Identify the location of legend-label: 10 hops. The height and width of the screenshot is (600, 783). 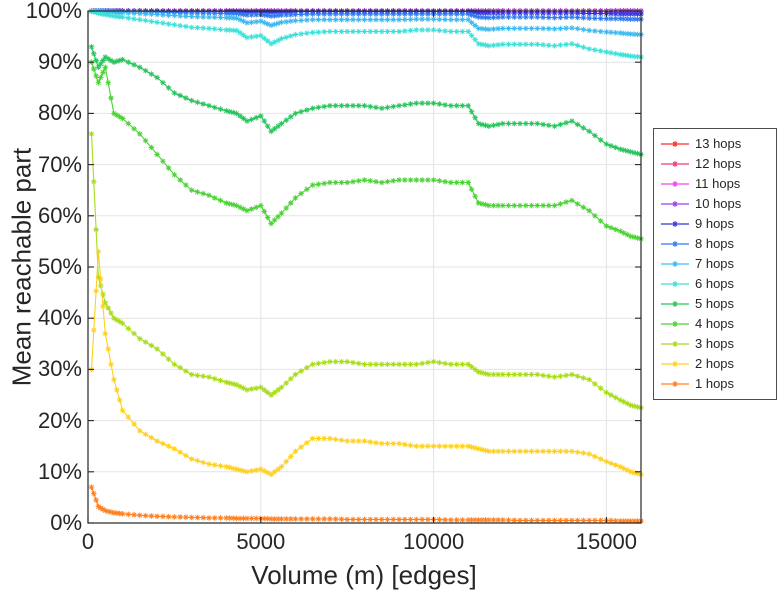
(718, 203).